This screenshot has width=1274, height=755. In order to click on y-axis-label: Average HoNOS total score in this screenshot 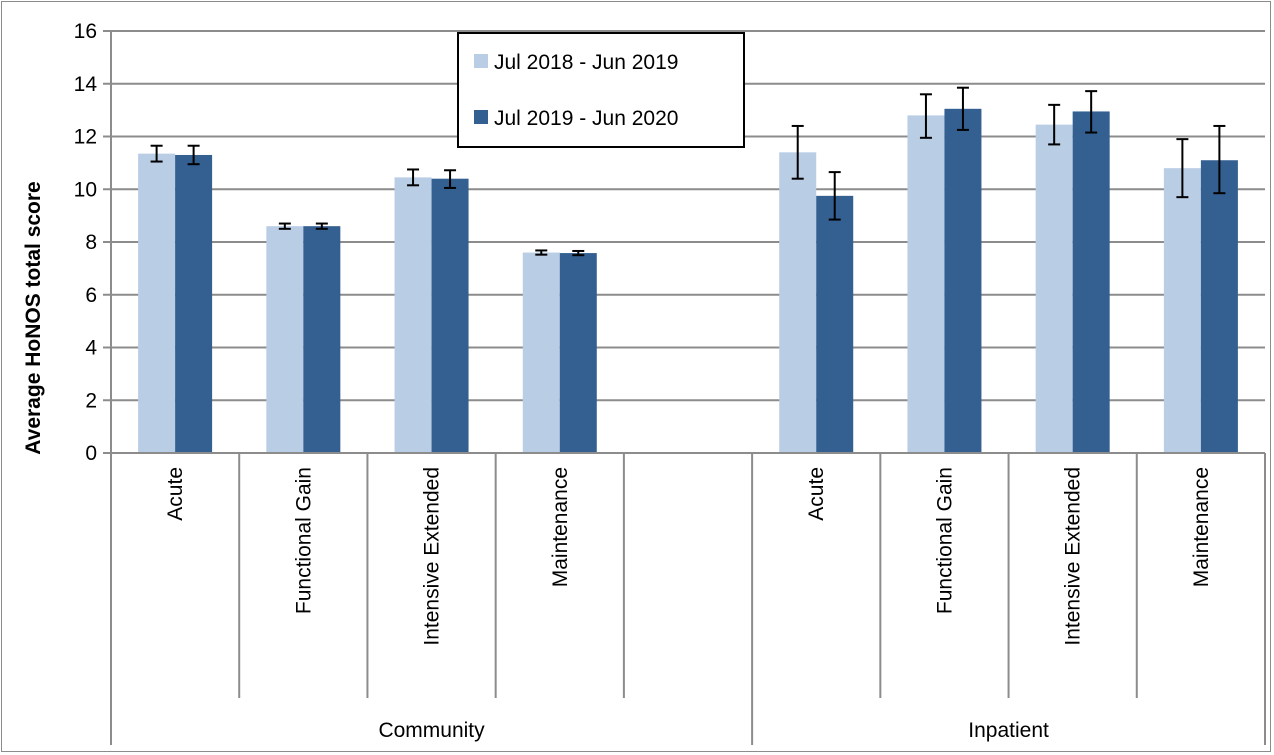, I will do `click(33, 317)`.